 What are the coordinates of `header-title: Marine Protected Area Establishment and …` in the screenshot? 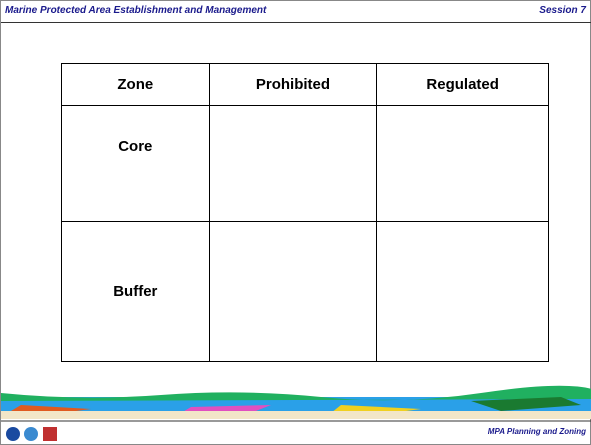 It's located at (136, 10).